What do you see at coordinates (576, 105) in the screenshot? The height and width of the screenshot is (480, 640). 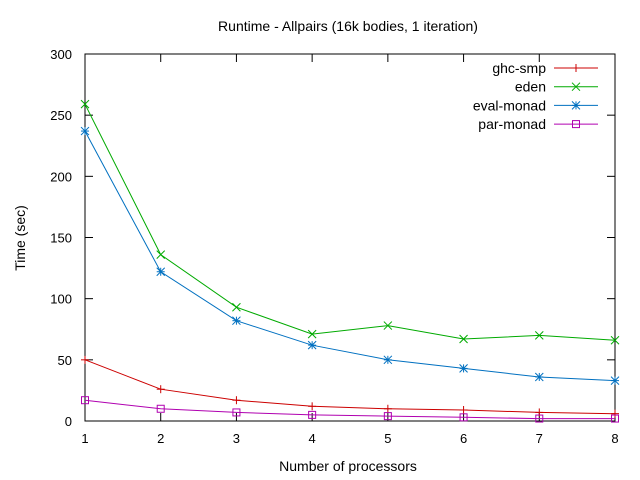 I see `legend-marker-eval-monad` at bounding box center [576, 105].